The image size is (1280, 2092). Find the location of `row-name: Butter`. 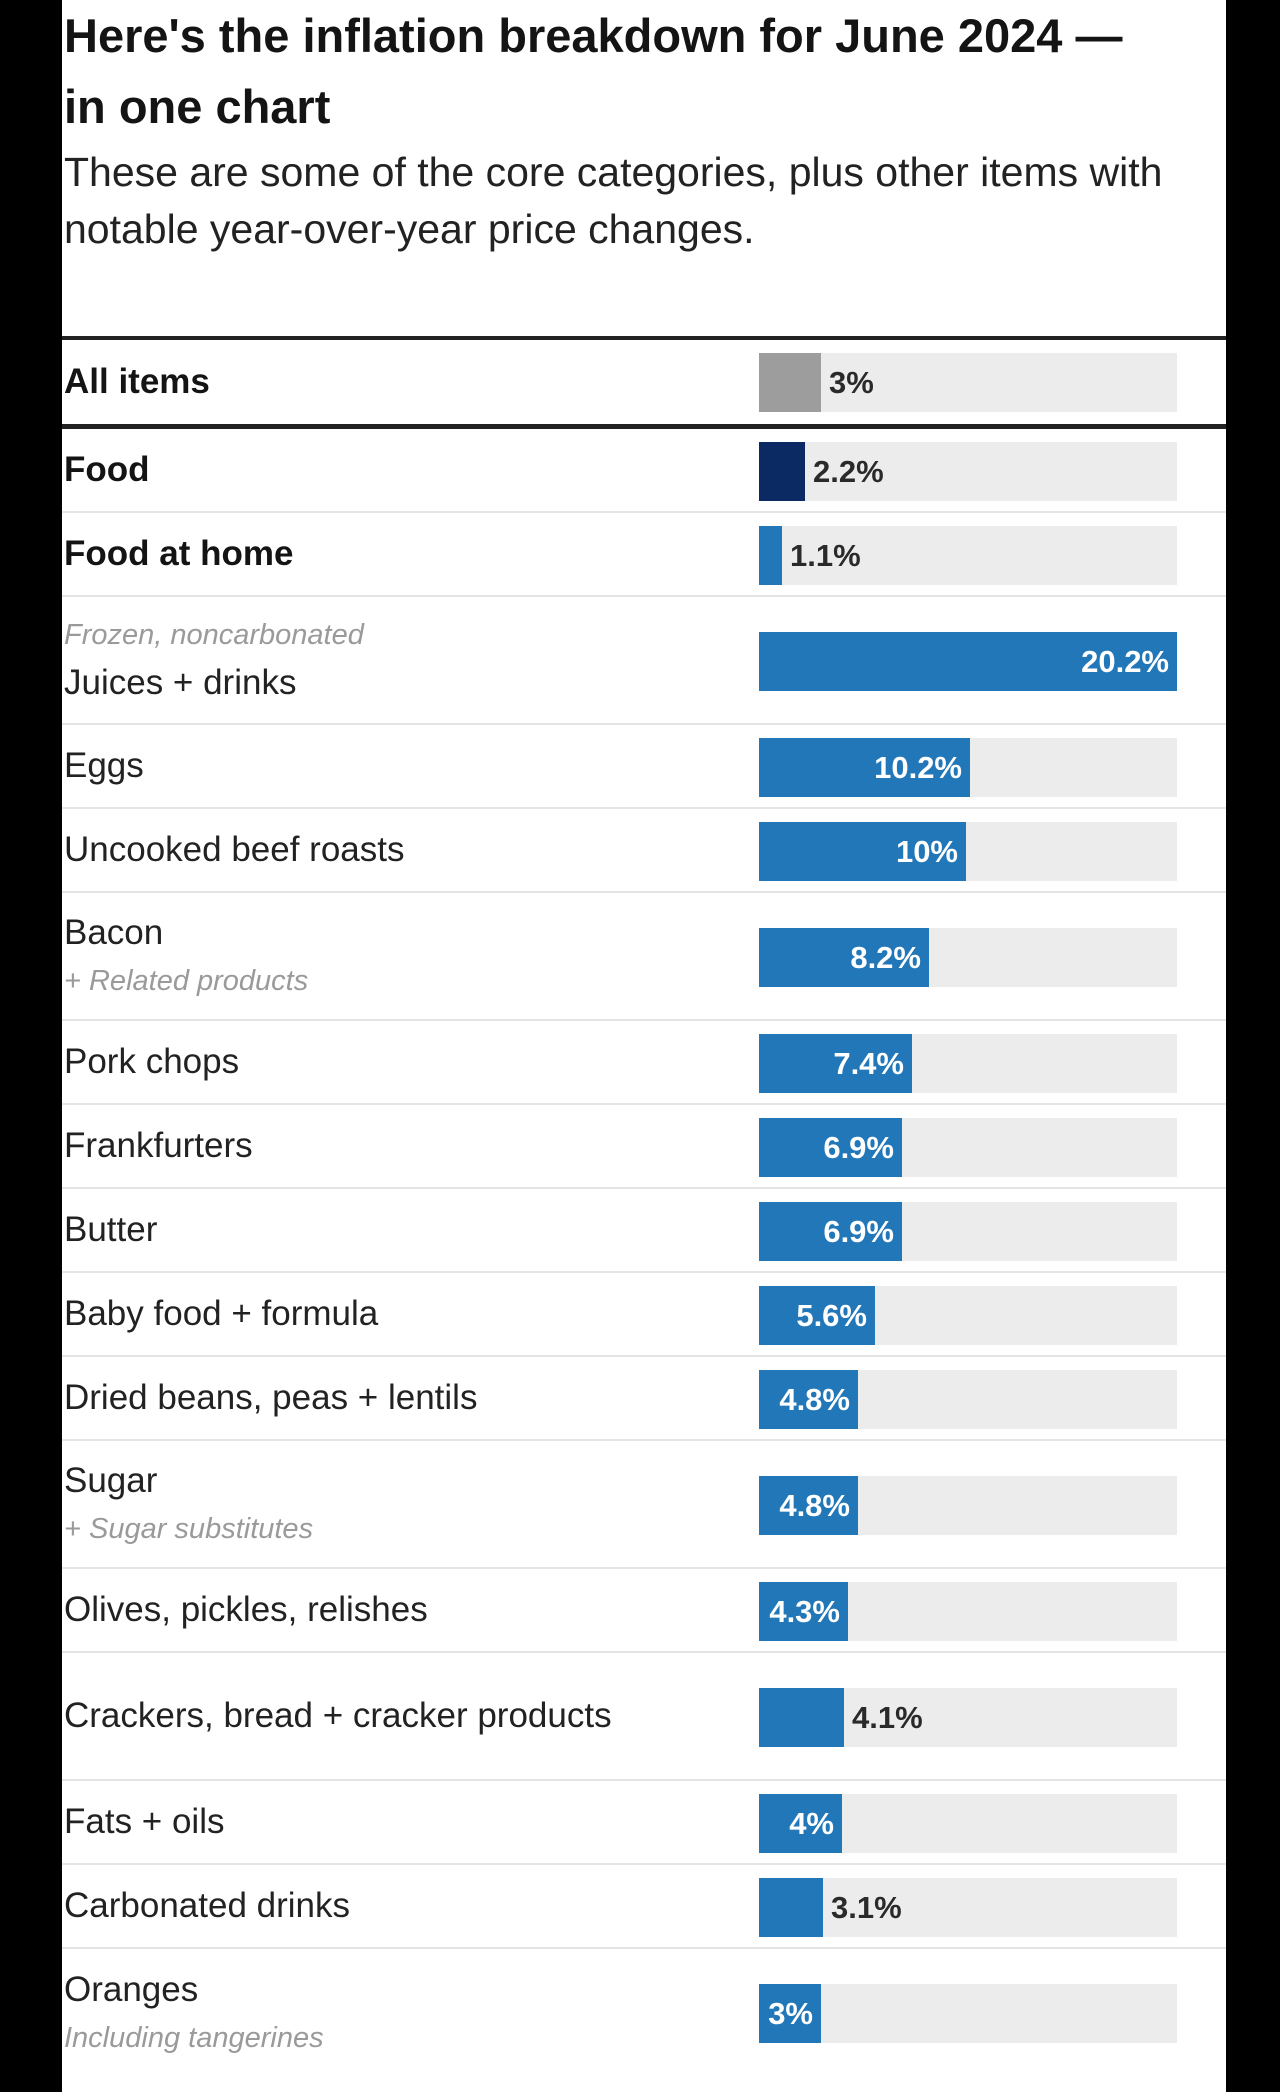

row-name: Butter is located at coordinates (111, 1229).